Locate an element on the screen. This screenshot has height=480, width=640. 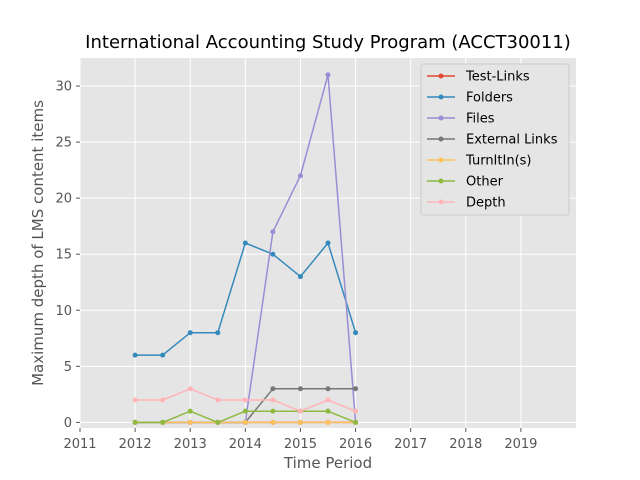
x-tick-label: 2015 is located at coordinates (300, 444).